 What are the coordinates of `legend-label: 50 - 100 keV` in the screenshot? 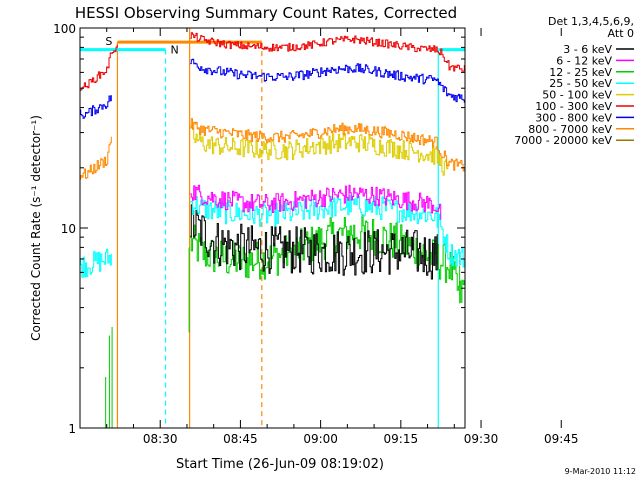 It's located at (577, 95).